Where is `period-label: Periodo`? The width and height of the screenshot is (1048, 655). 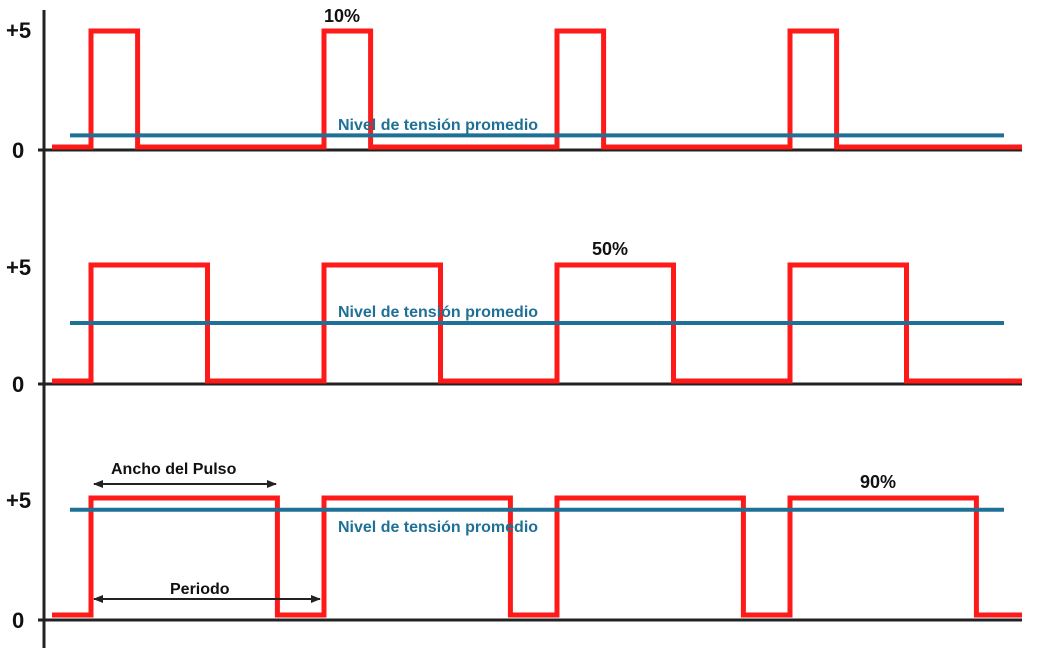
period-label: Periodo is located at coordinates (200, 589).